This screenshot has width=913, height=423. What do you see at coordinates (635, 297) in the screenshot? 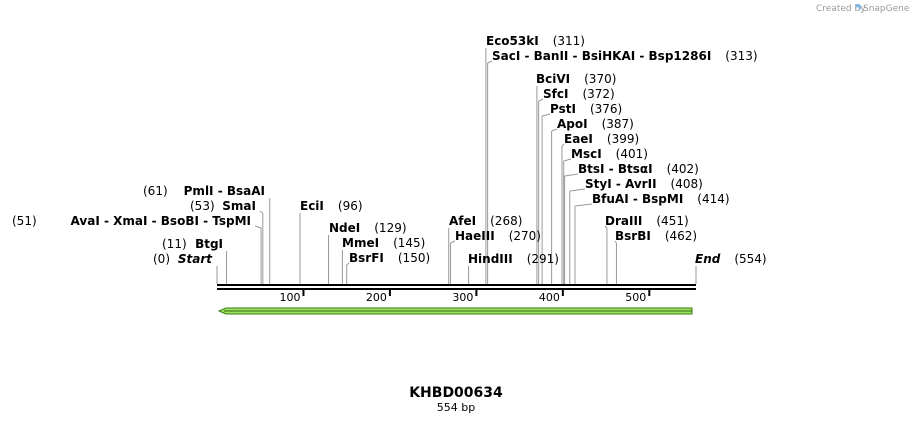
I see `ruler-tick-label: 500` at bounding box center [635, 297].